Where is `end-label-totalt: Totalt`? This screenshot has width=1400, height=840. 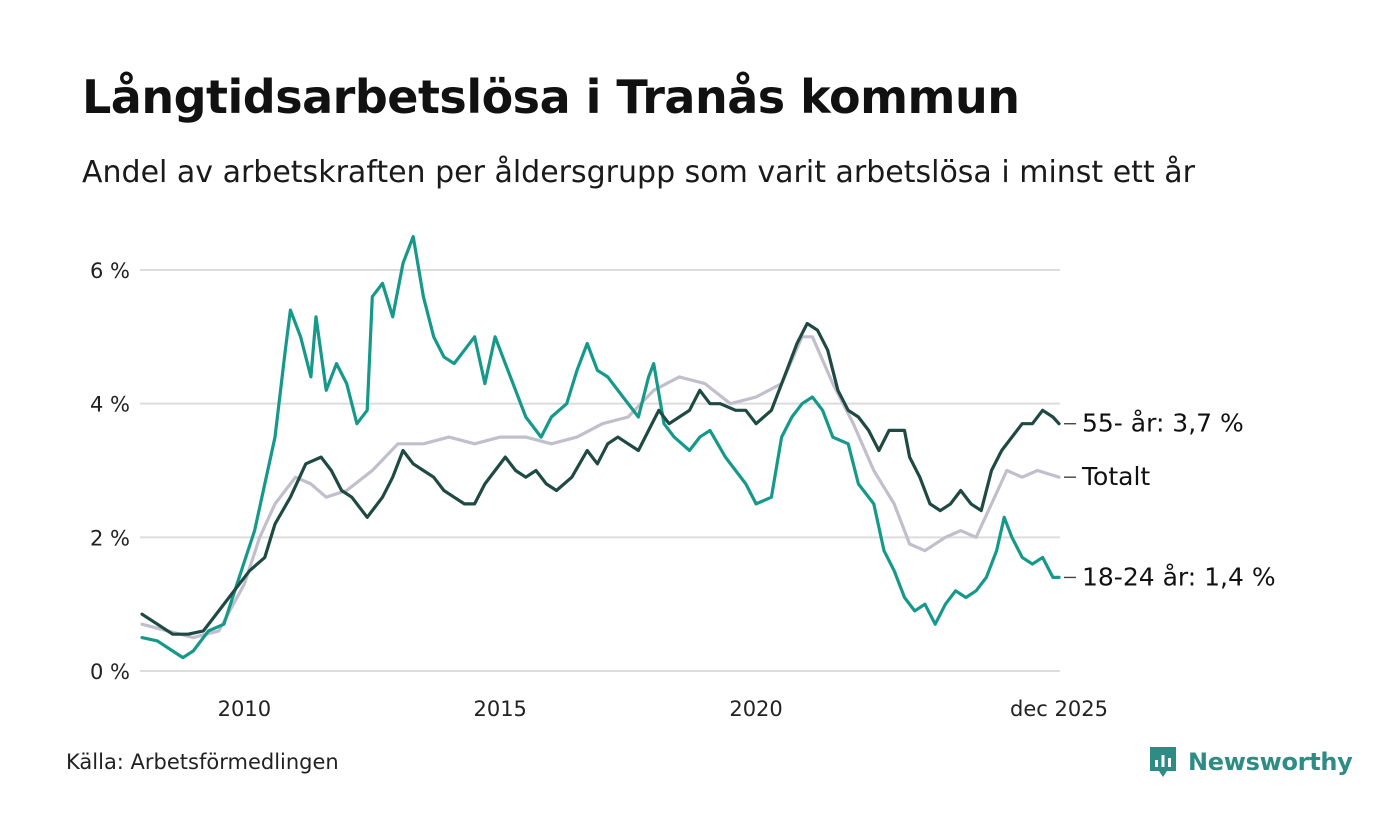
end-label-totalt: Totalt is located at coordinates (1115, 476).